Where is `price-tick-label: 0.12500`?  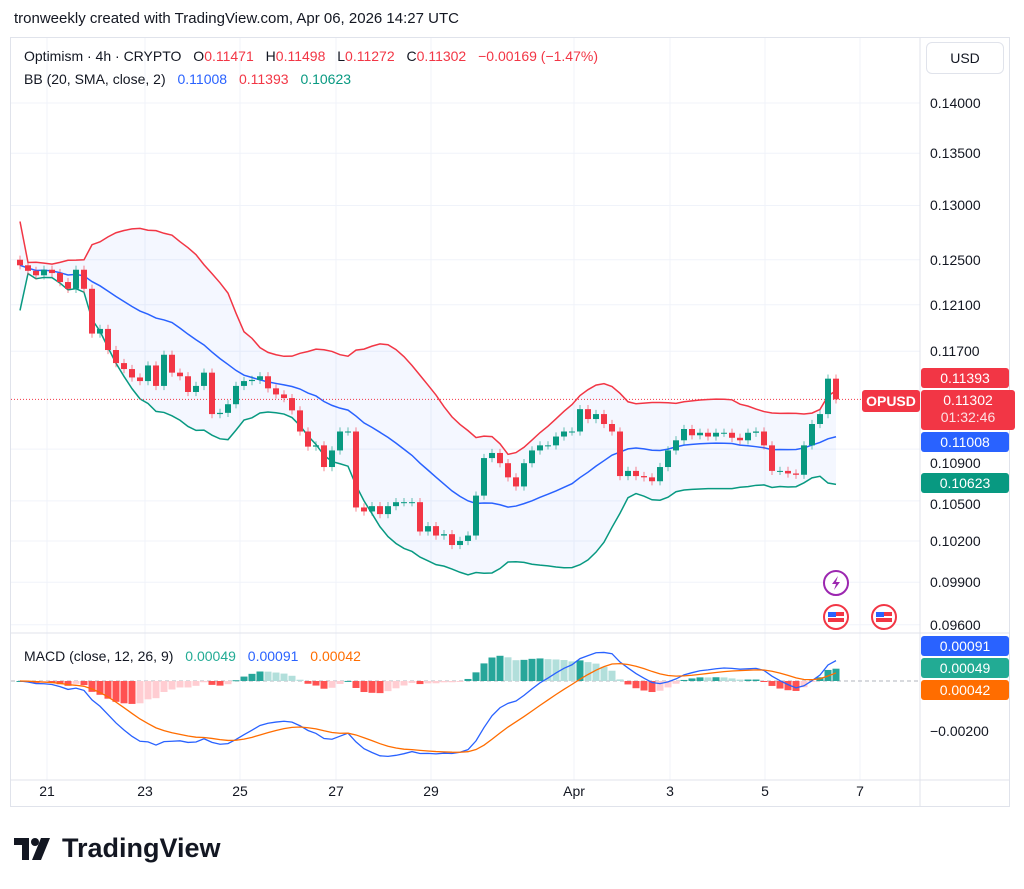
price-tick-label: 0.12500 is located at coordinates (955, 259).